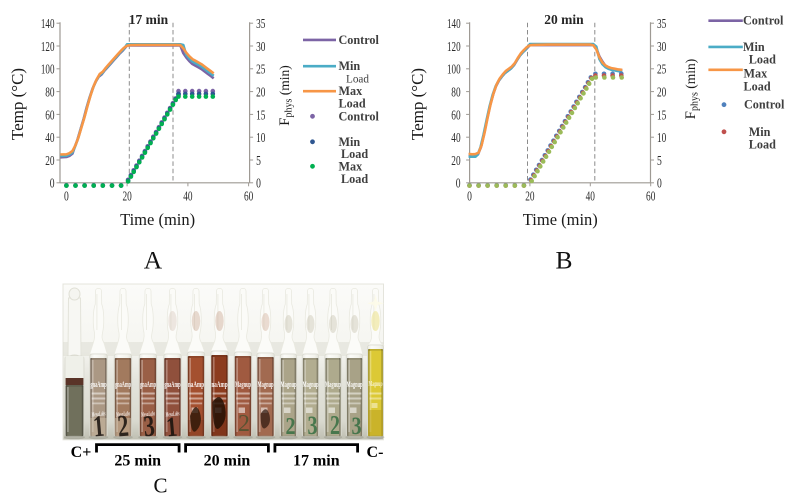  Describe the element at coordinates (81, 452) in the screenshot. I see `svg-text: C+` at that location.